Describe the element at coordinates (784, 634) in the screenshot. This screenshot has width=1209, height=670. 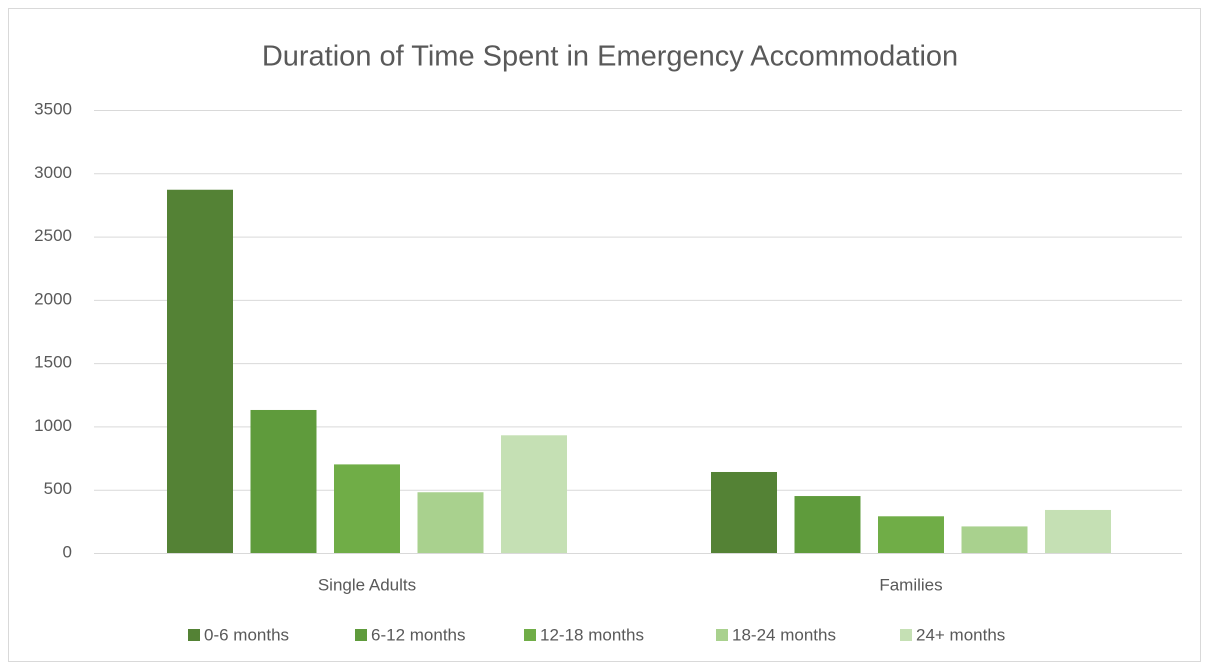
I see `legend-label: 18-24 months` at that location.